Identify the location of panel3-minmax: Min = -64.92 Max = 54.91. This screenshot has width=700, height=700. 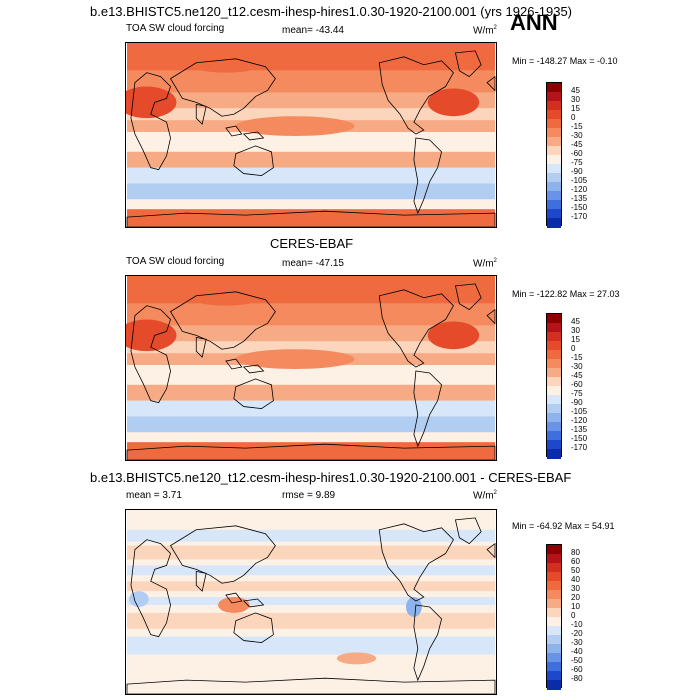
(563, 526).